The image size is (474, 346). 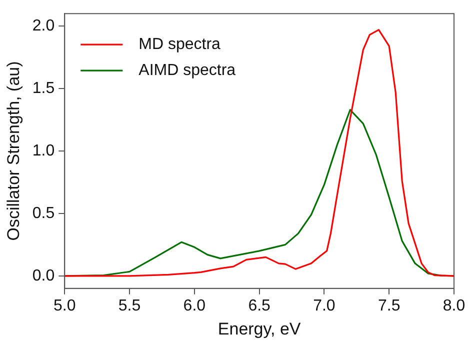 What do you see at coordinates (260, 328) in the screenshot?
I see `x-axis-title: Energy, eV` at bounding box center [260, 328].